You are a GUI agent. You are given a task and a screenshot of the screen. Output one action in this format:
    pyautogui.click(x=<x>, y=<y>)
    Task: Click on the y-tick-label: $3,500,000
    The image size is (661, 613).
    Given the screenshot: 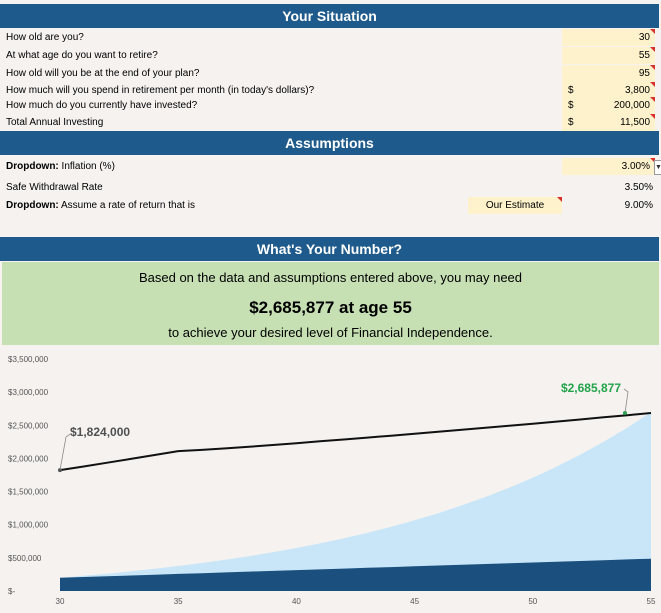 What is the action you would take?
    pyautogui.click(x=28, y=359)
    